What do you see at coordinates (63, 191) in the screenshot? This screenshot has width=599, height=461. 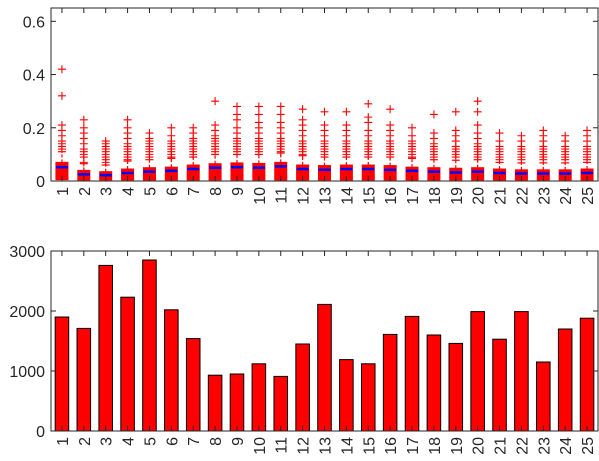 I see `top-x-tick-label: 1` at bounding box center [63, 191].